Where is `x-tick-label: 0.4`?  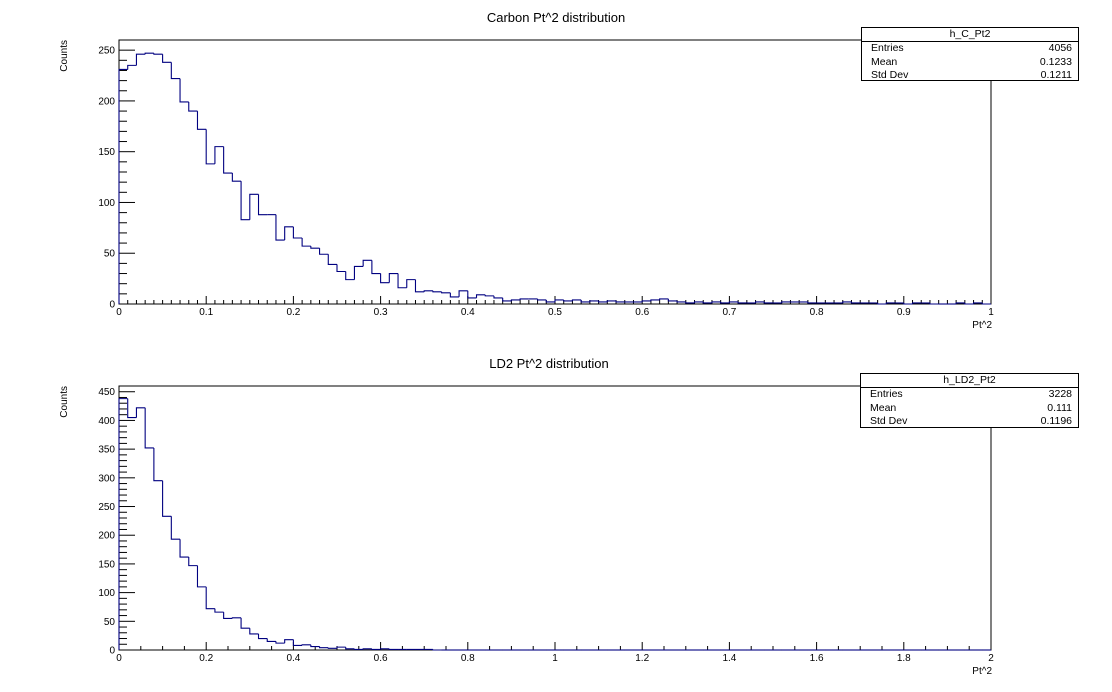
x-tick-label: 0.4 is located at coordinates (468, 312).